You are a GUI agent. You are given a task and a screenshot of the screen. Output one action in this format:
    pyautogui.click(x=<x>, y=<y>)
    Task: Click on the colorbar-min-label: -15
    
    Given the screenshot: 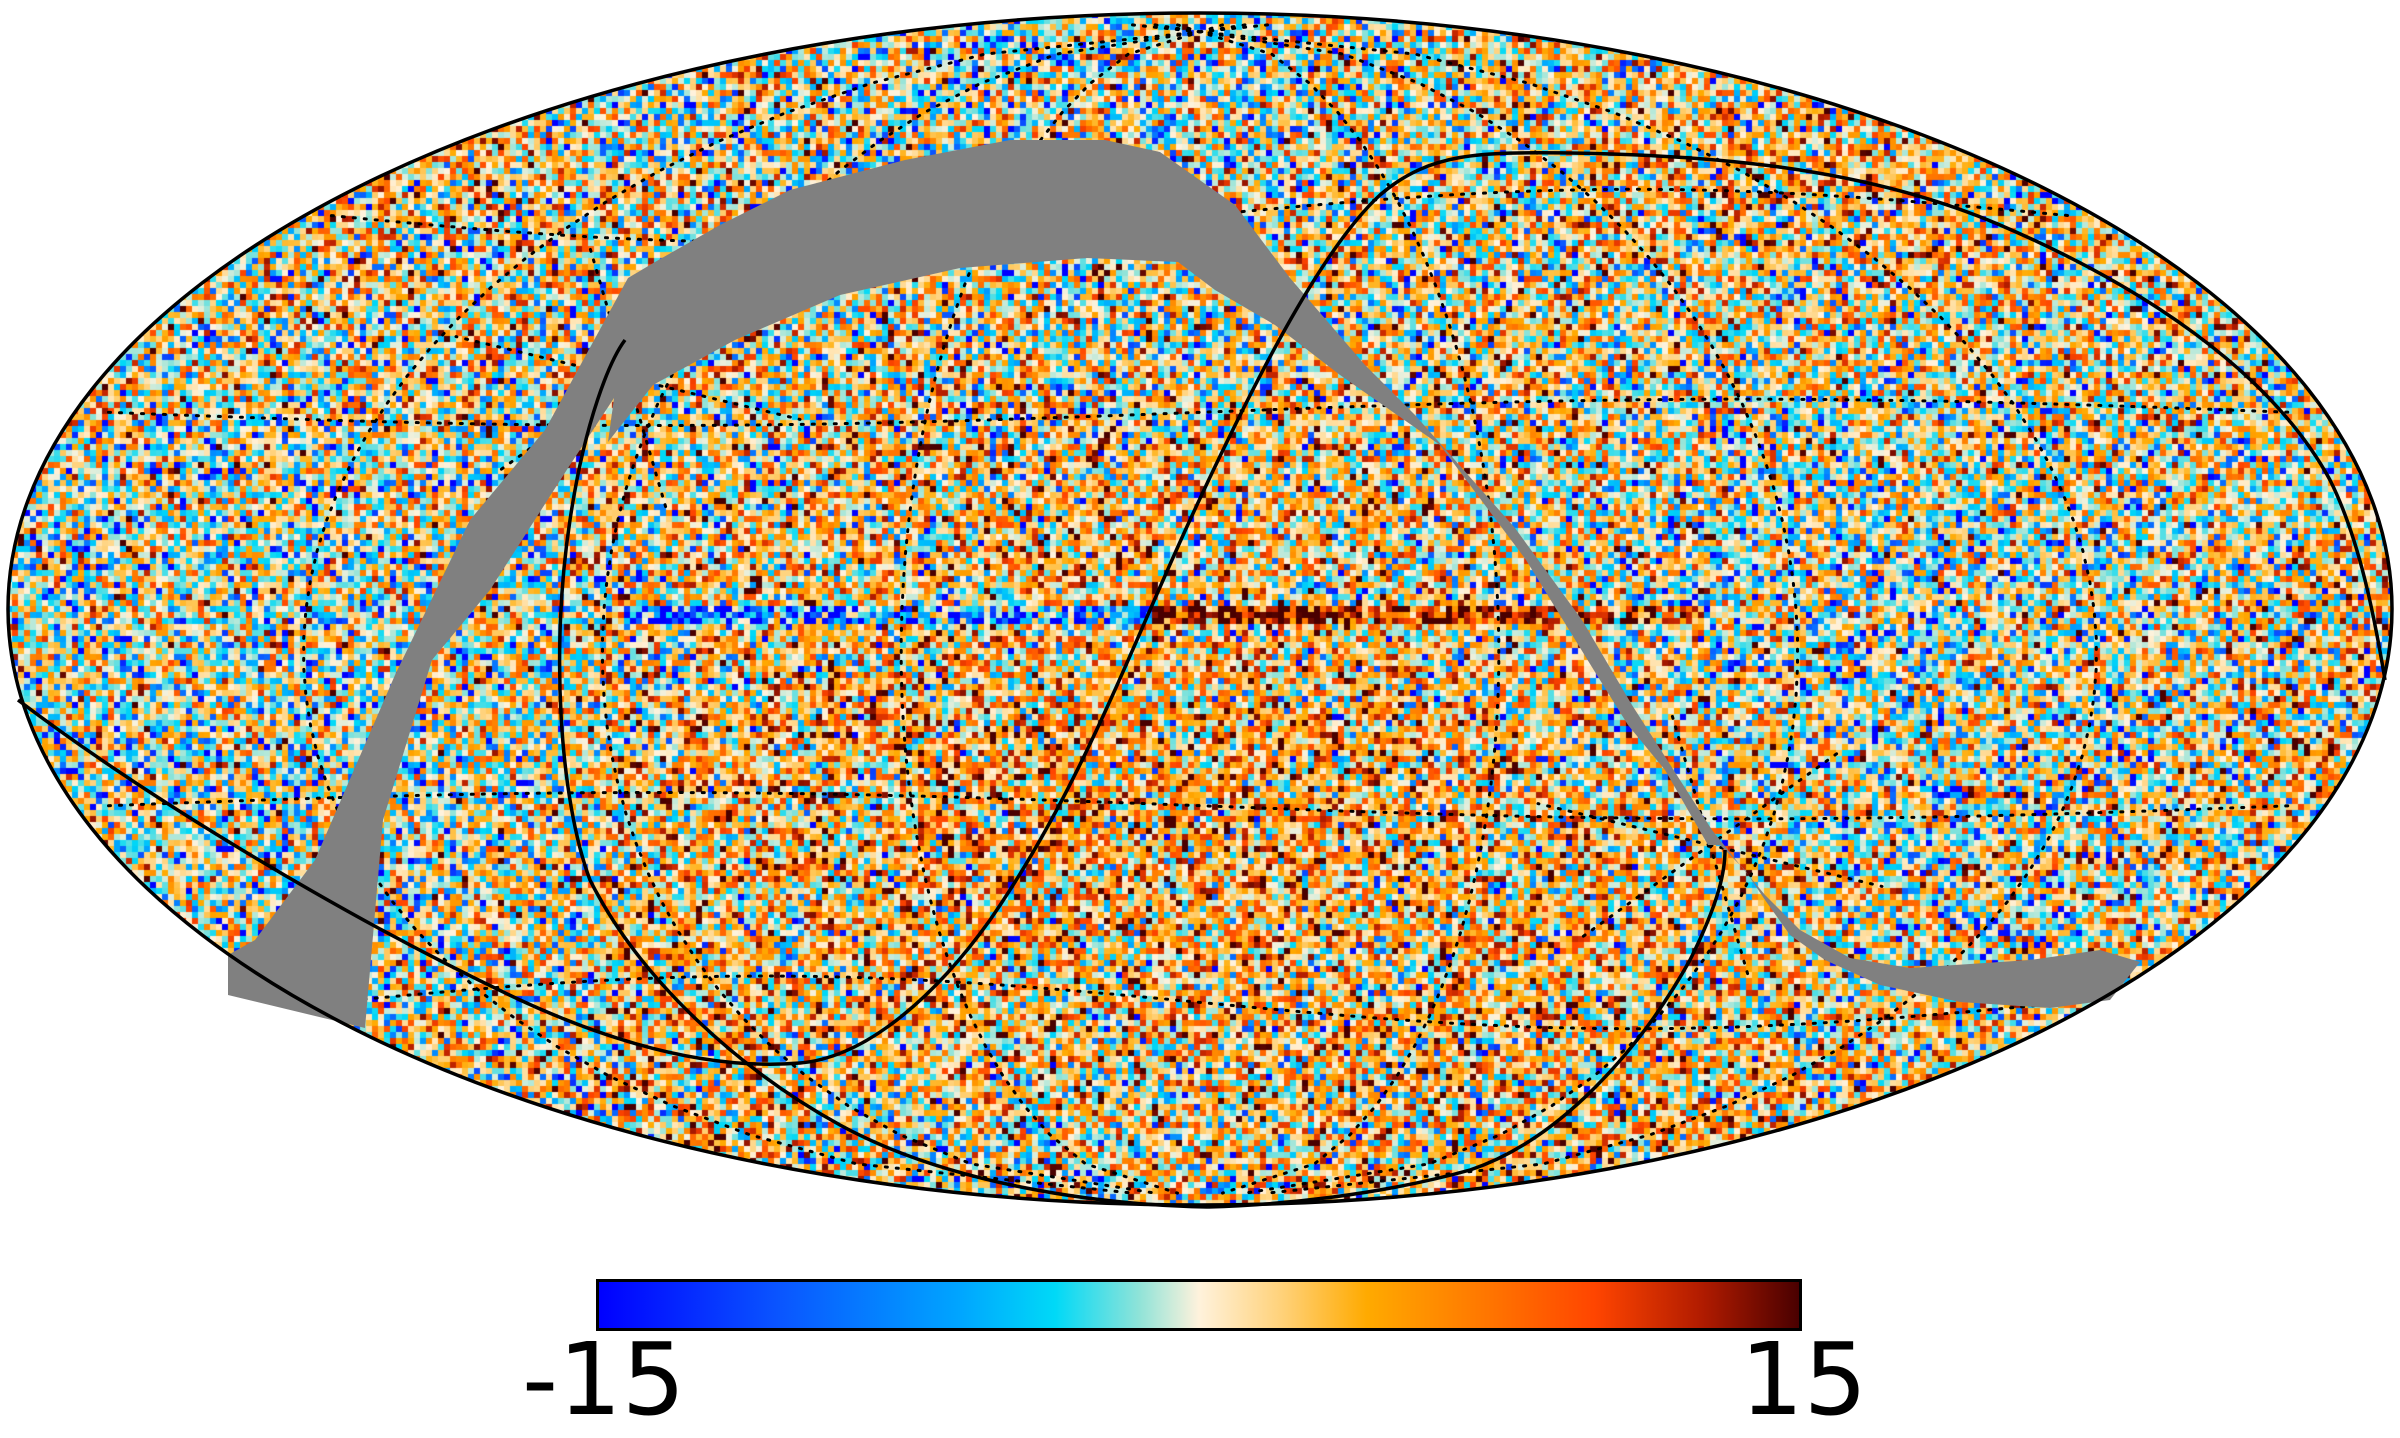 What is the action you would take?
    pyautogui.click(x=604, y=1379)
    